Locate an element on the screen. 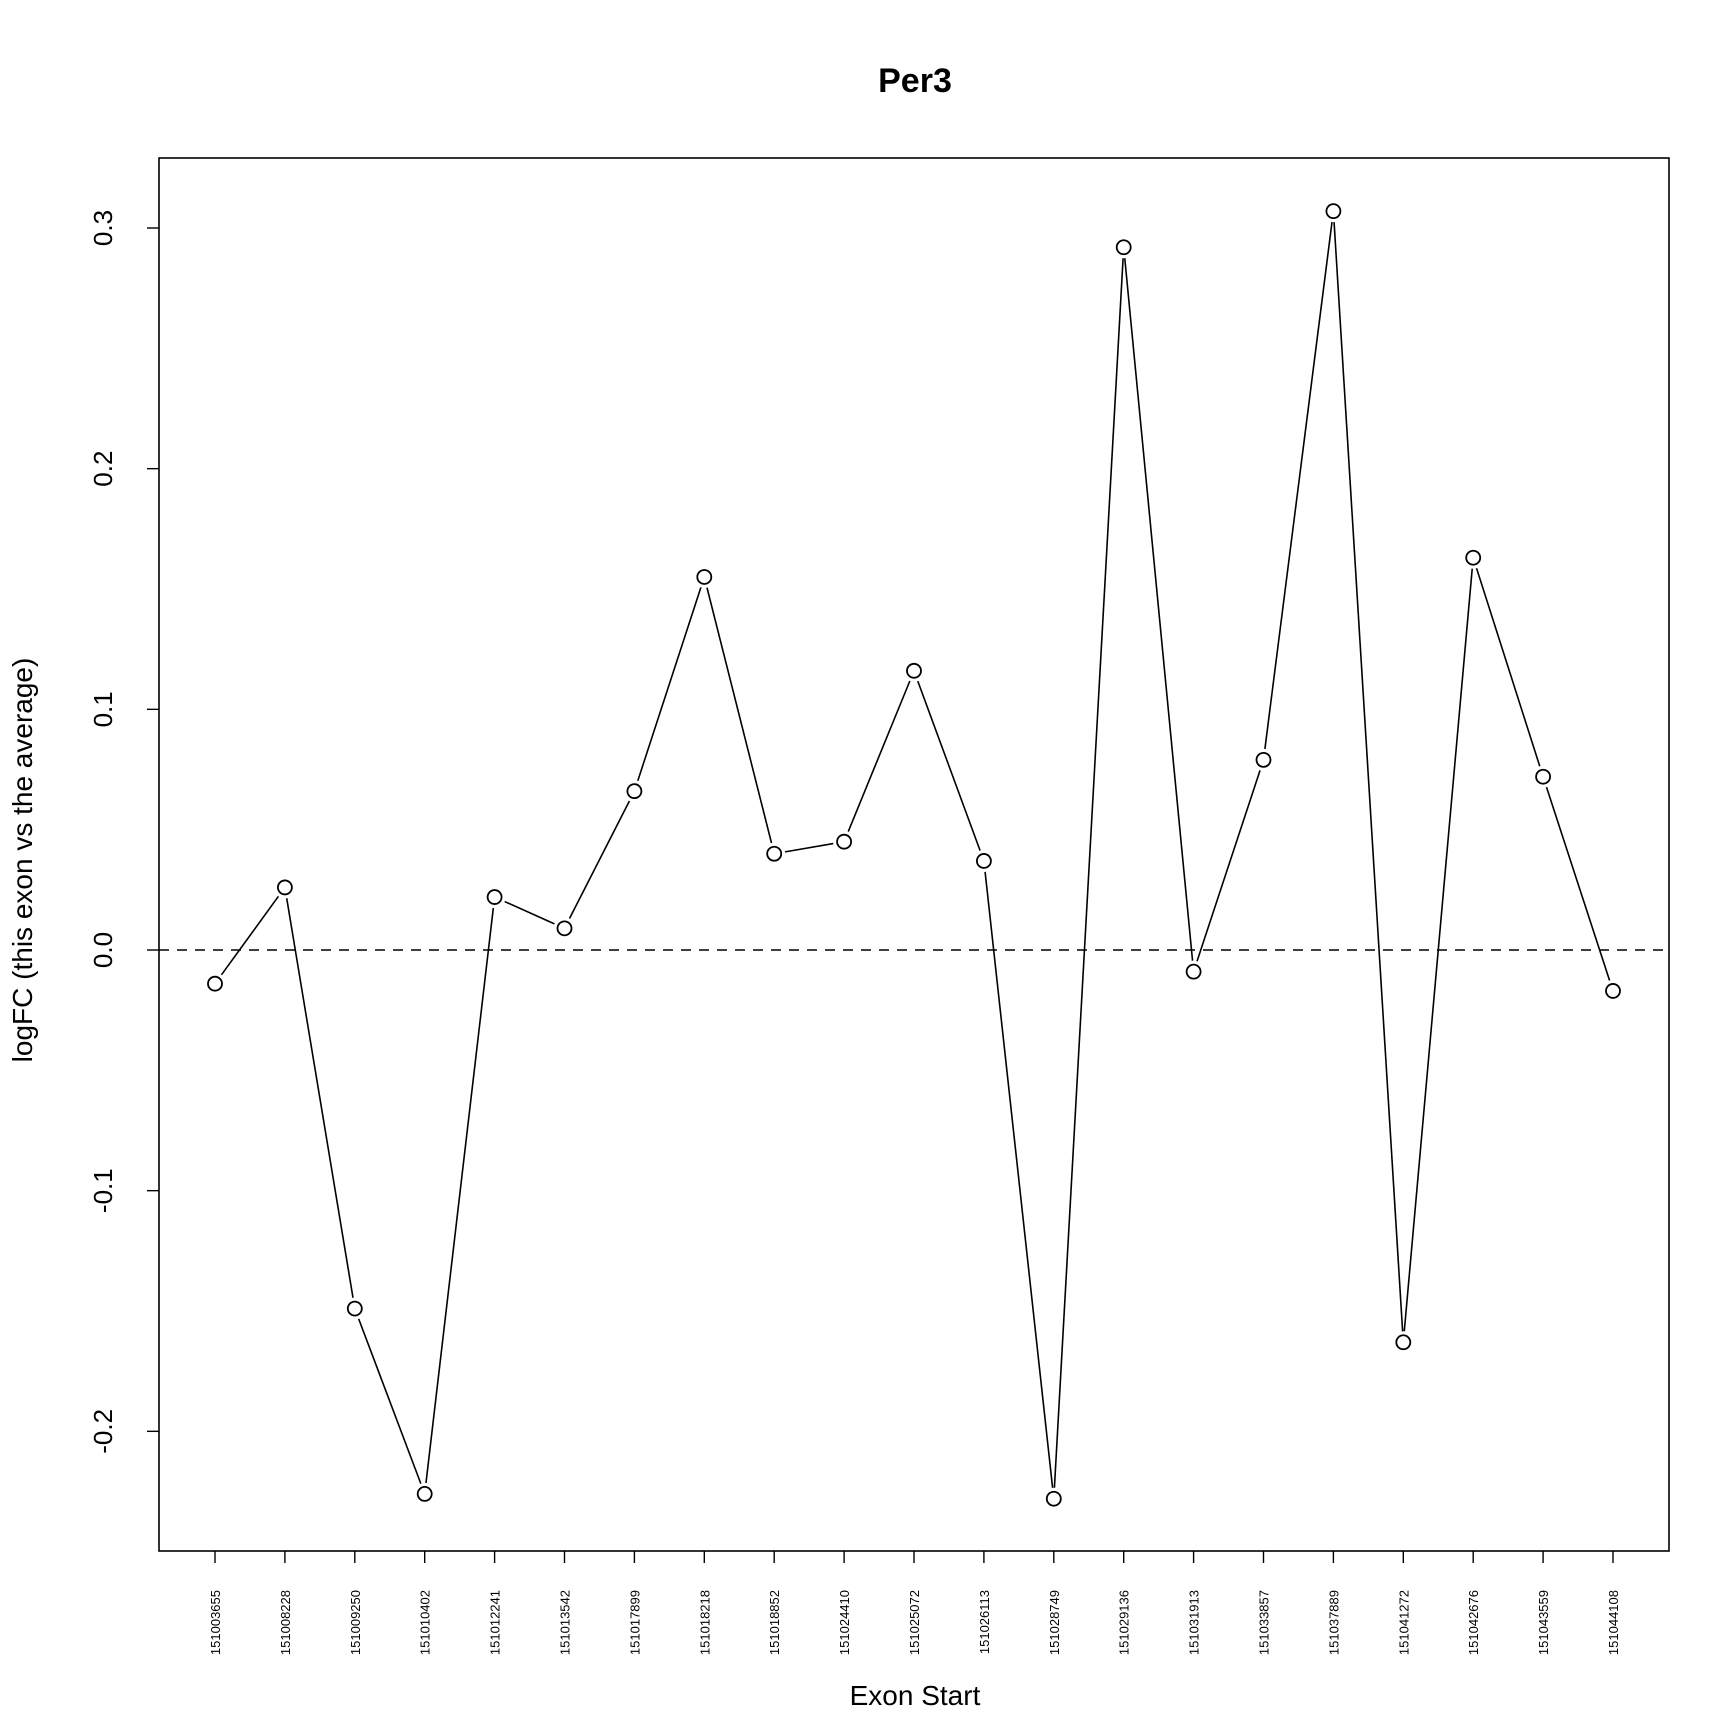 Image resolution: width=1728 pixels, height=1728 pixels. y-tick-label: -0.1 is located at coordinates (103, 1190).